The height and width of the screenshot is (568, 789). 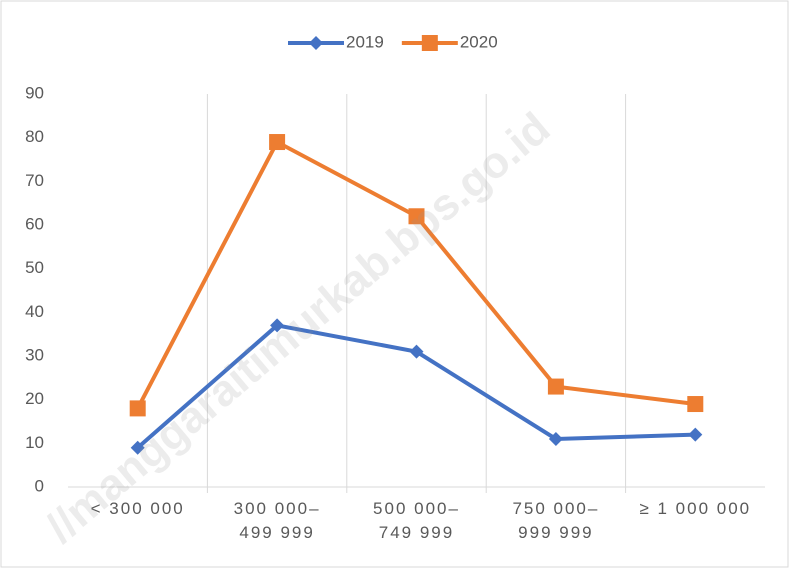 What do you see at coordinates (34, 267) in the screenshot?
I see `y-tick-label: 50` at bounding box center [34, 267].